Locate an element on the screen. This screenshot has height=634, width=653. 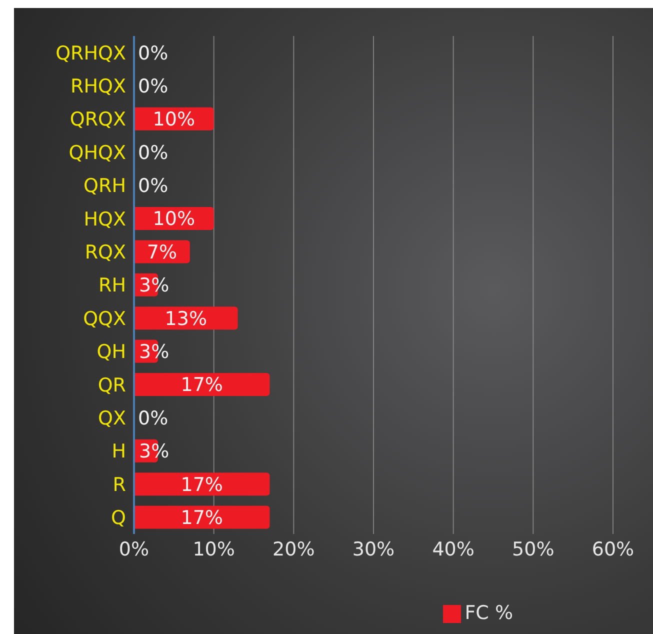
y-tick-label: HQX is located at coordinates (105, 219).